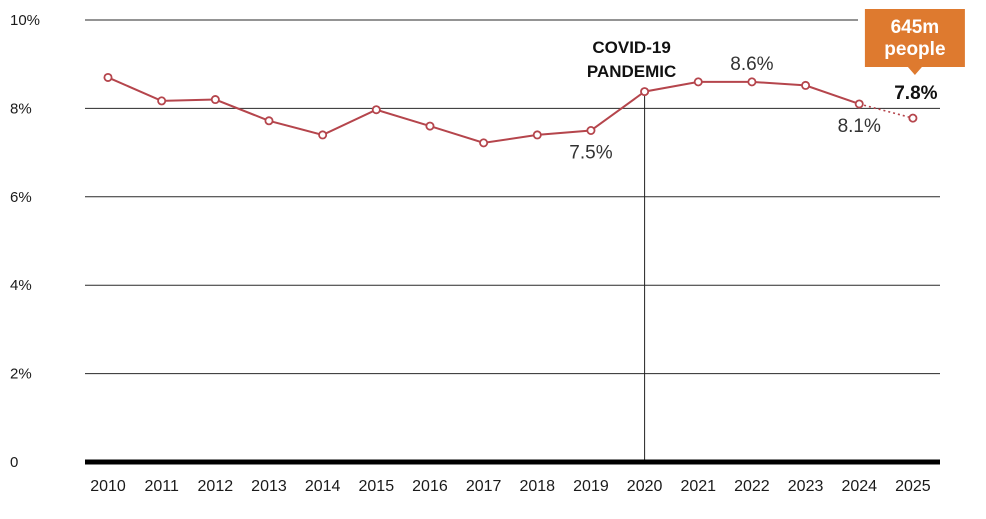 The width and height of the screenshot is (986, 519). I want to click on callout-box, so click(914, 38).